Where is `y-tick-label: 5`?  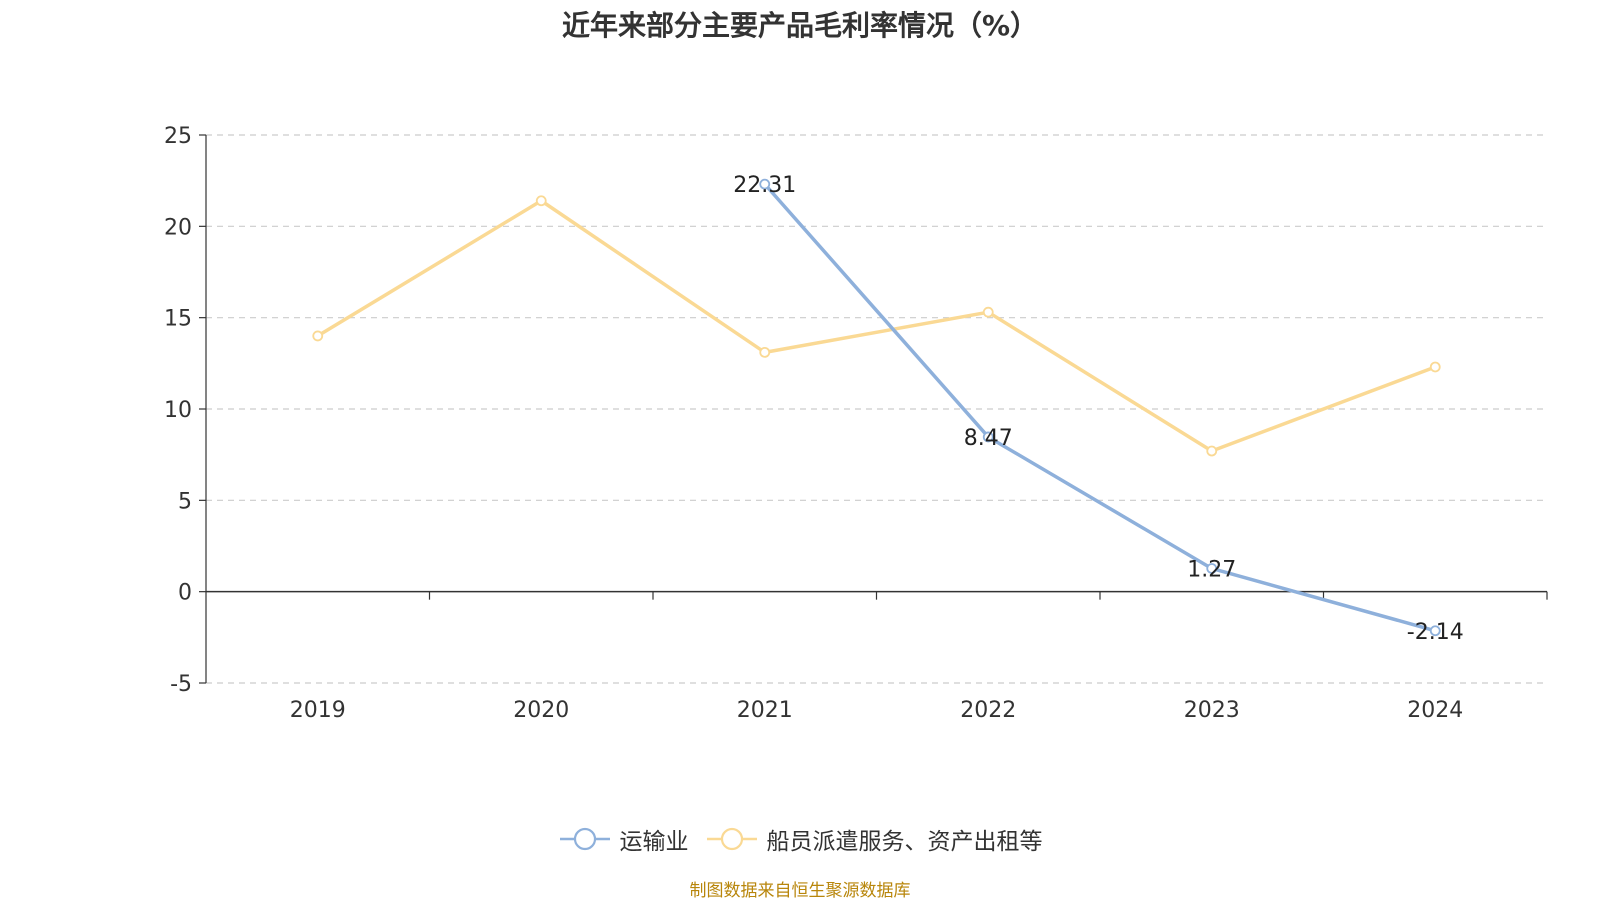
y-tick-label: 5 is located at coordinates (185, 501).